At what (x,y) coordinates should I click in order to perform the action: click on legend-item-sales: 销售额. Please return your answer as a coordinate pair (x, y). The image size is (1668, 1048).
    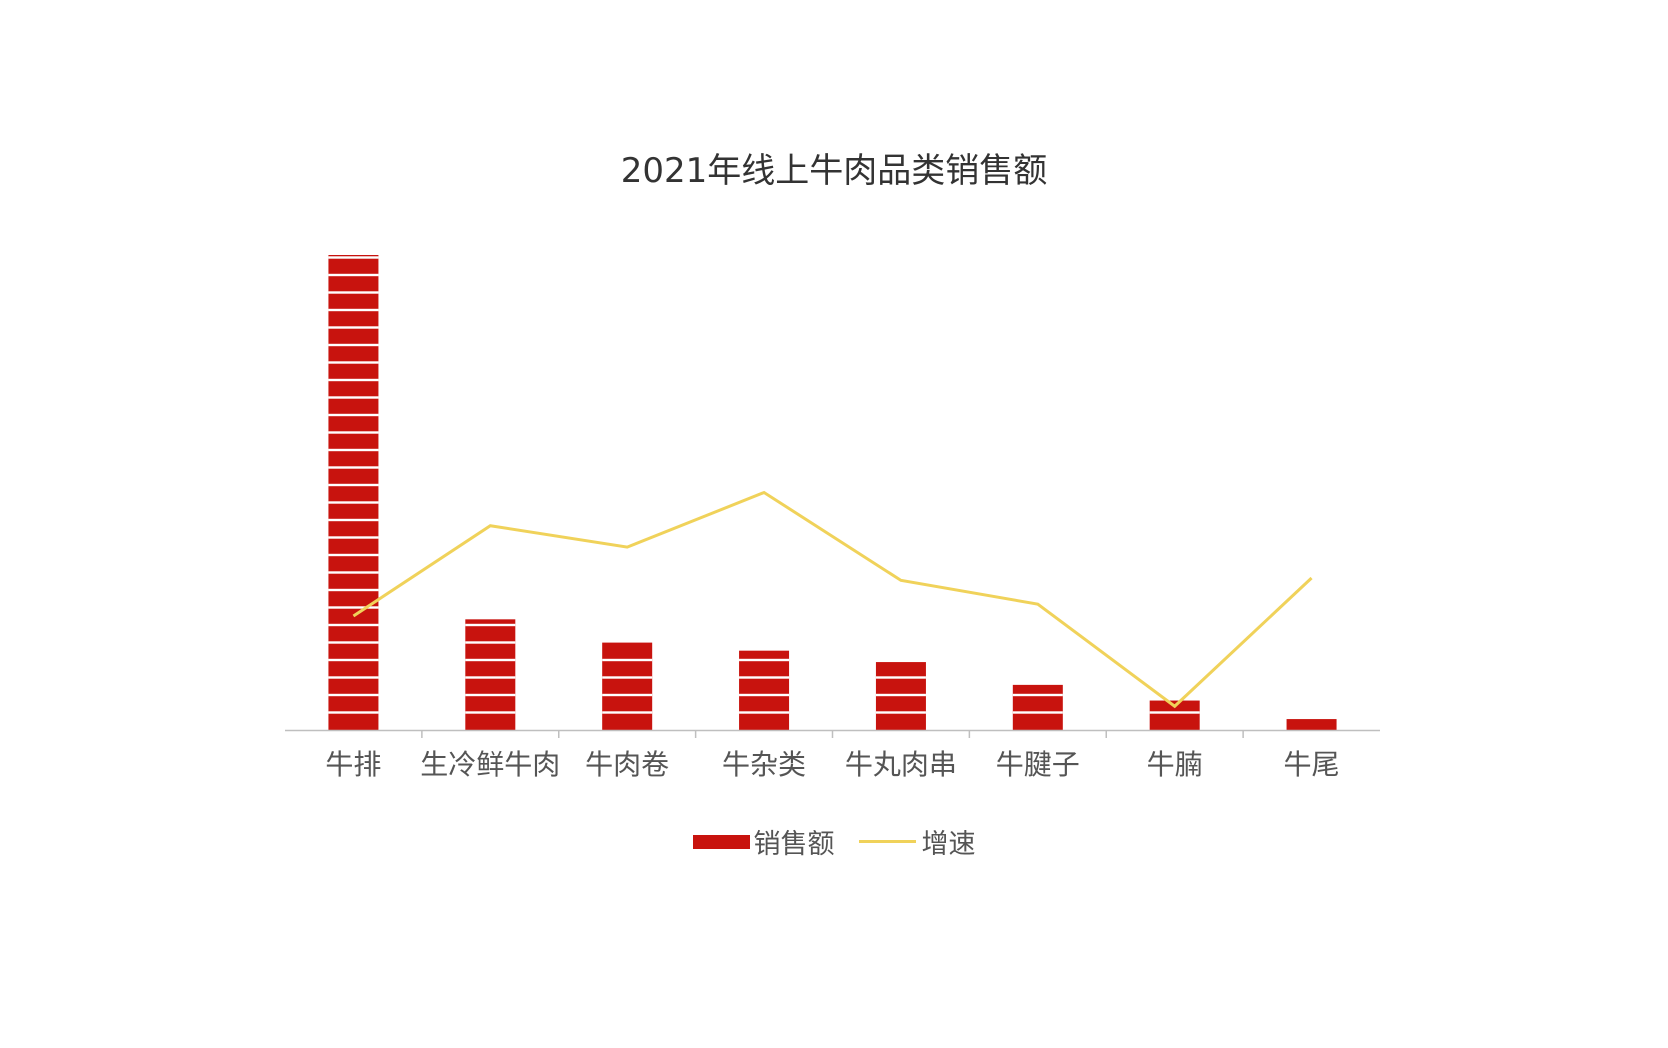
    Looking at the image, I should click on (763, 841).